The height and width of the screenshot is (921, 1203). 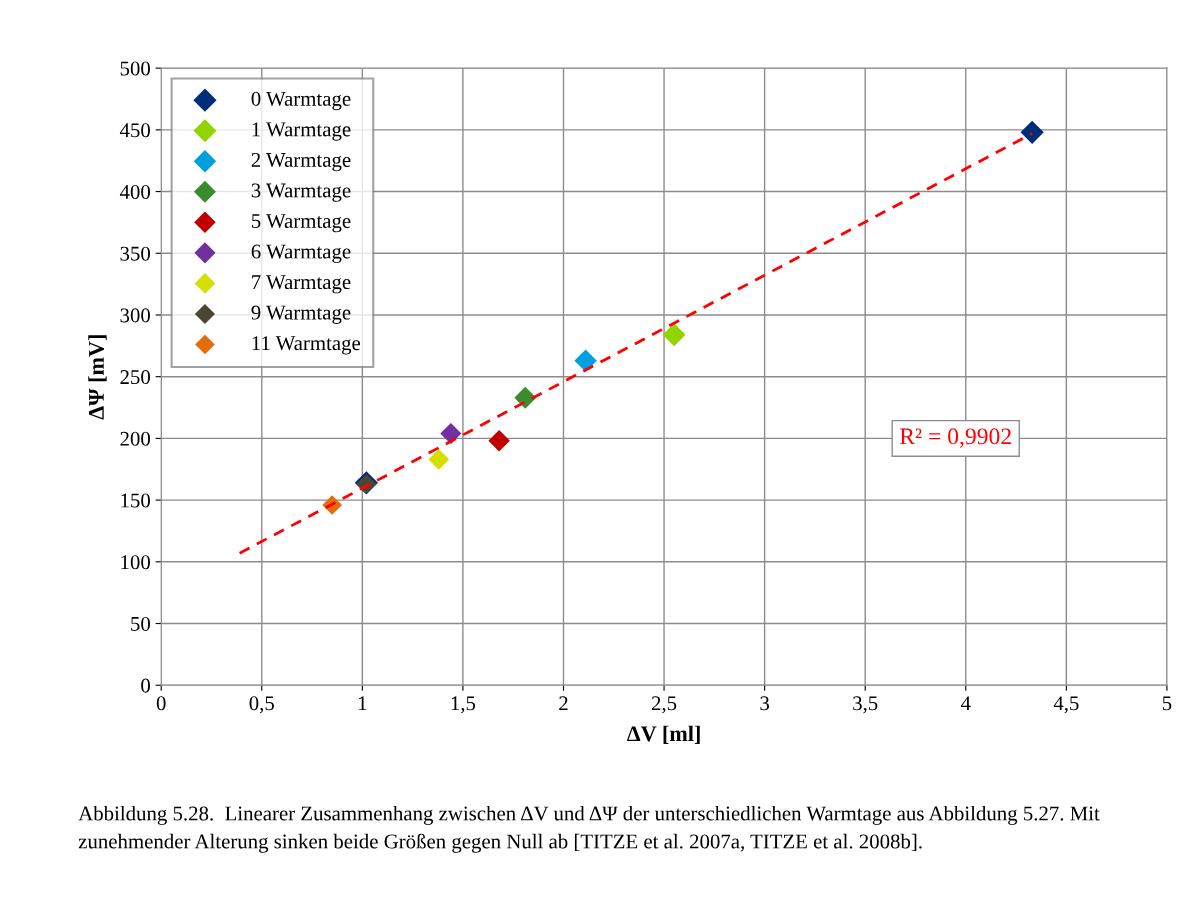 I want to click on y-tick-label: 350, so click(x=135, y=253).